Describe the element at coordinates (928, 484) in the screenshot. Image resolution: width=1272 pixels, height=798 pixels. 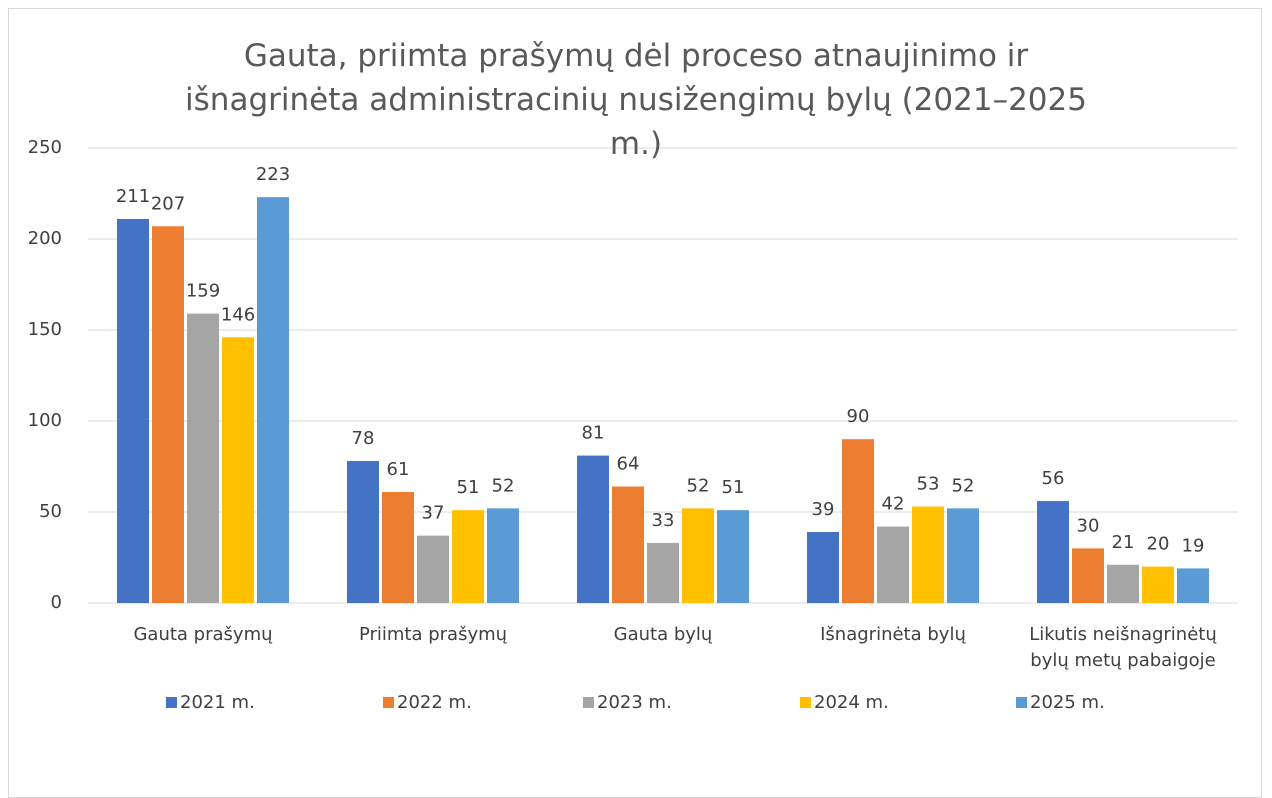
I see `data-label: 53` at that location.